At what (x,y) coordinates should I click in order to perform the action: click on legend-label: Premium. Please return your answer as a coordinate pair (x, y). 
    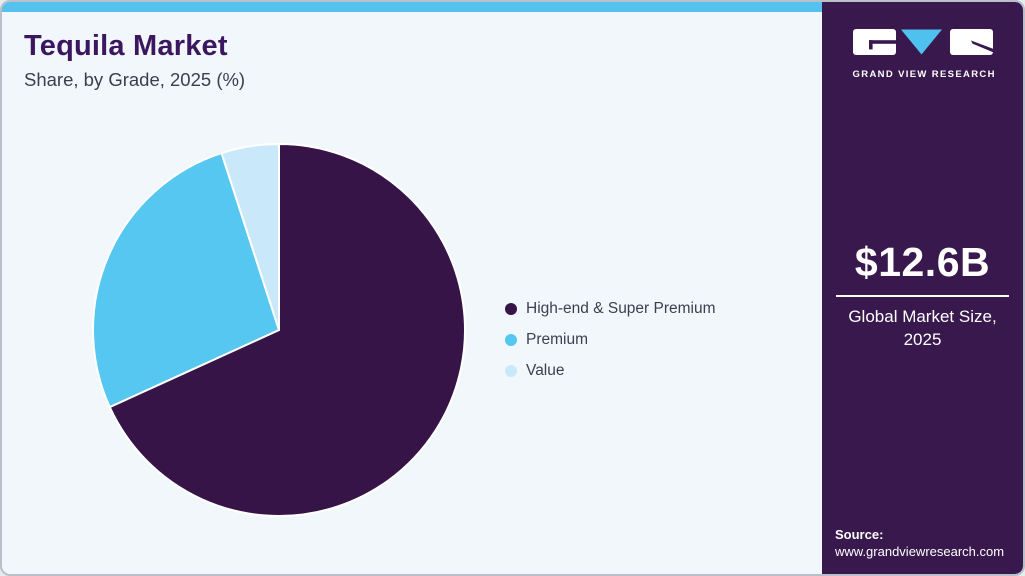
    Looking at the image, I should click on (557, 339).